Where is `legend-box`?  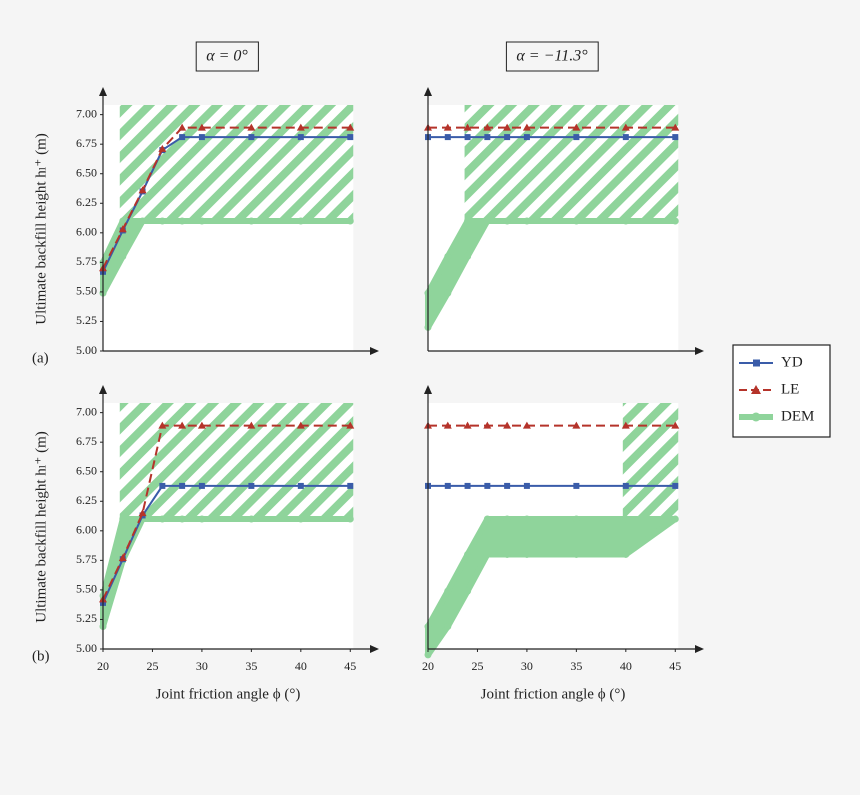 legend-box is located at coordinates (781, 391).